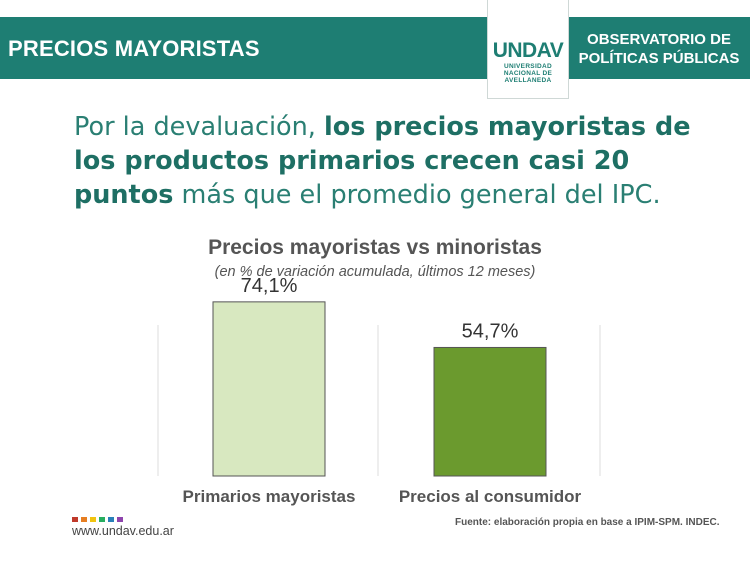 Image resolution: width=750 pixels, height=562 pixels. I want to click on organization-name: OBSERVATORIO DE POLÍTICAS PÚBLICAS, so click(659, 49).